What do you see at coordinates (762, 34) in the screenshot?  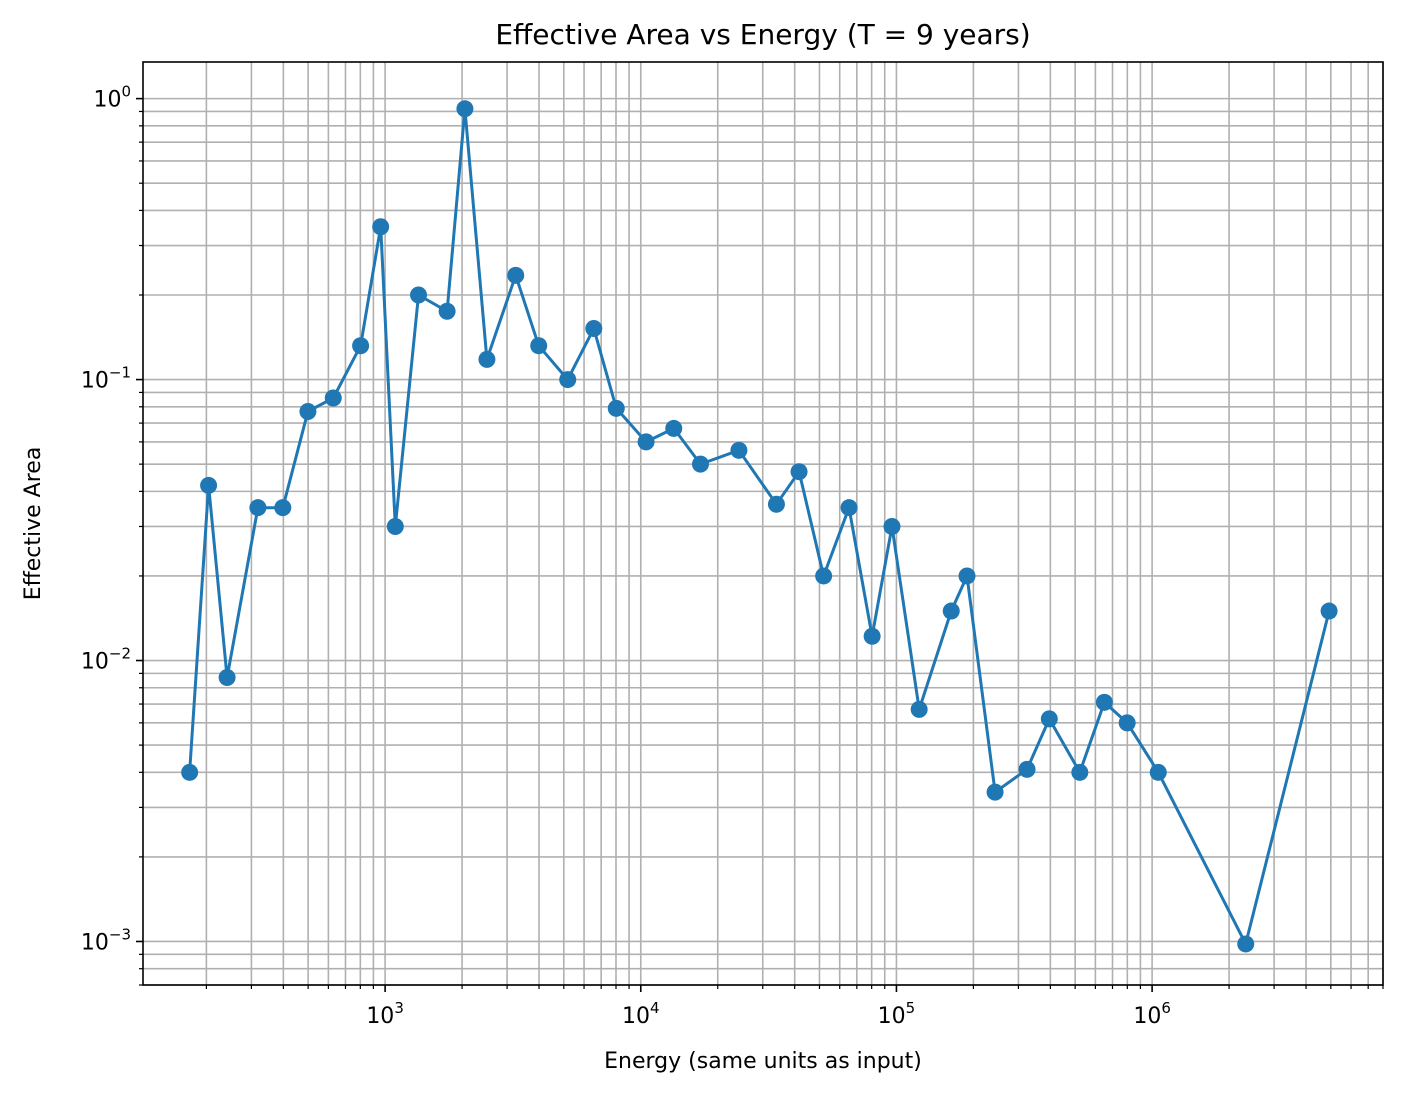 I see `chart-title: Effective Area vs Energy (T = 9 years)` at bounding box center [762, 34].